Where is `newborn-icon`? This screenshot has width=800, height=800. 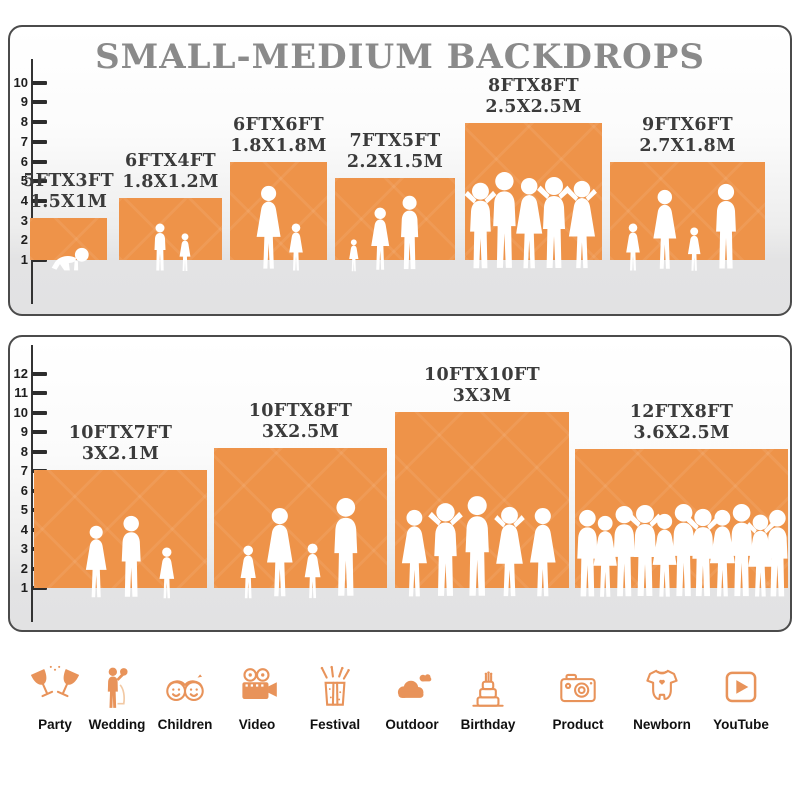
newborn-icon is located at coordinates (662, 688).